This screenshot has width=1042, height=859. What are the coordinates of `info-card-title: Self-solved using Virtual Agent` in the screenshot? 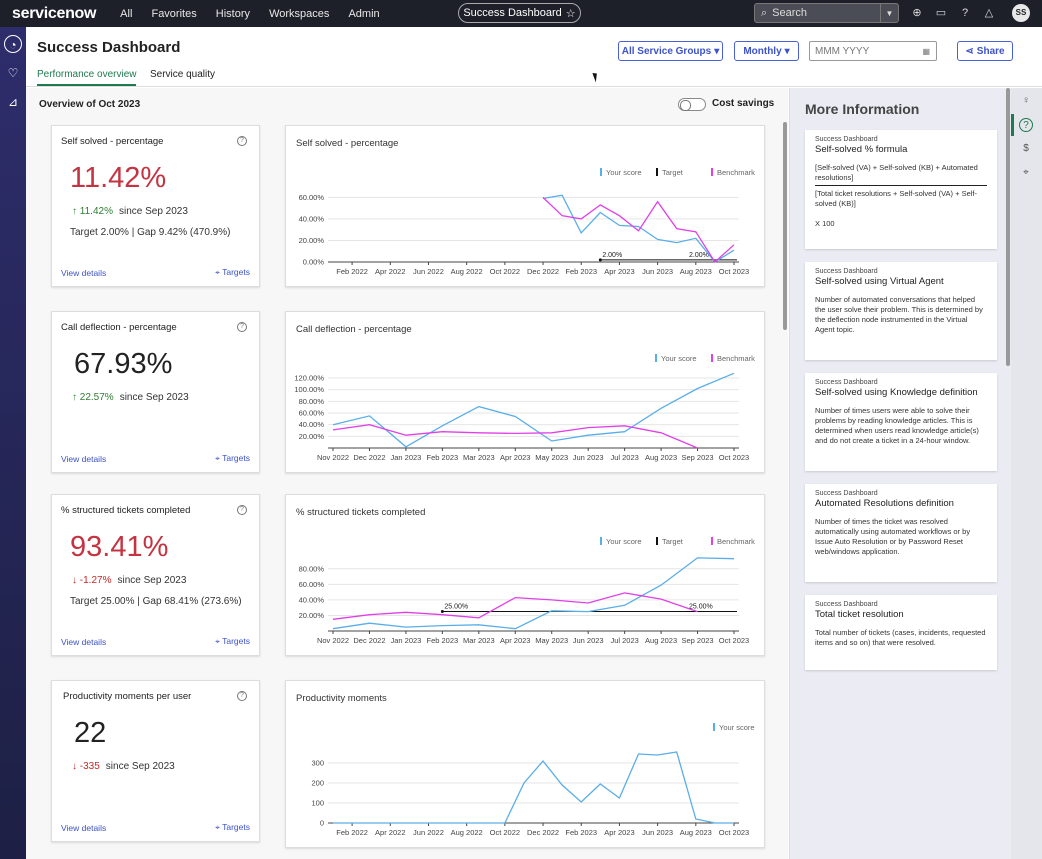 It's located at (879, 281).